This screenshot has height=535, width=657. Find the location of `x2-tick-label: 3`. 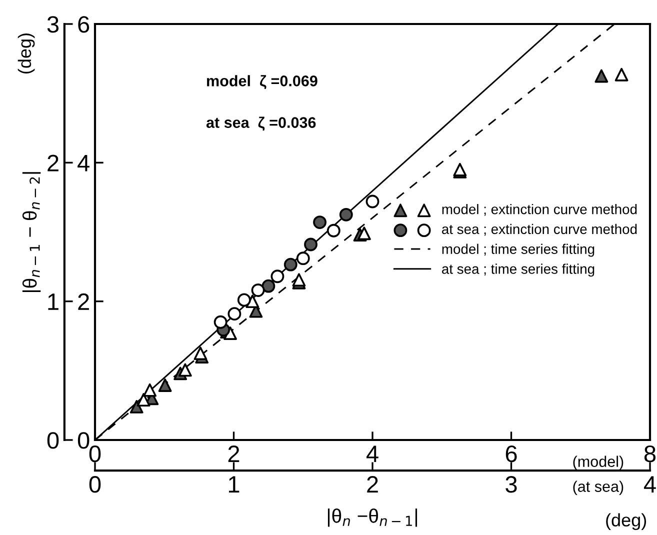

x2-tick-label: 3 is located at coordinates (511, 484).